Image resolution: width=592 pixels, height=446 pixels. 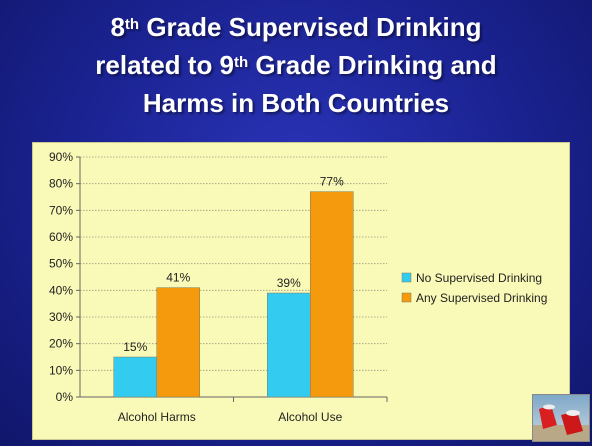 What do you see at coordinates (135, 347) in the screenshot?
I see `data-label: 15%` at bounding box center [135, 347].